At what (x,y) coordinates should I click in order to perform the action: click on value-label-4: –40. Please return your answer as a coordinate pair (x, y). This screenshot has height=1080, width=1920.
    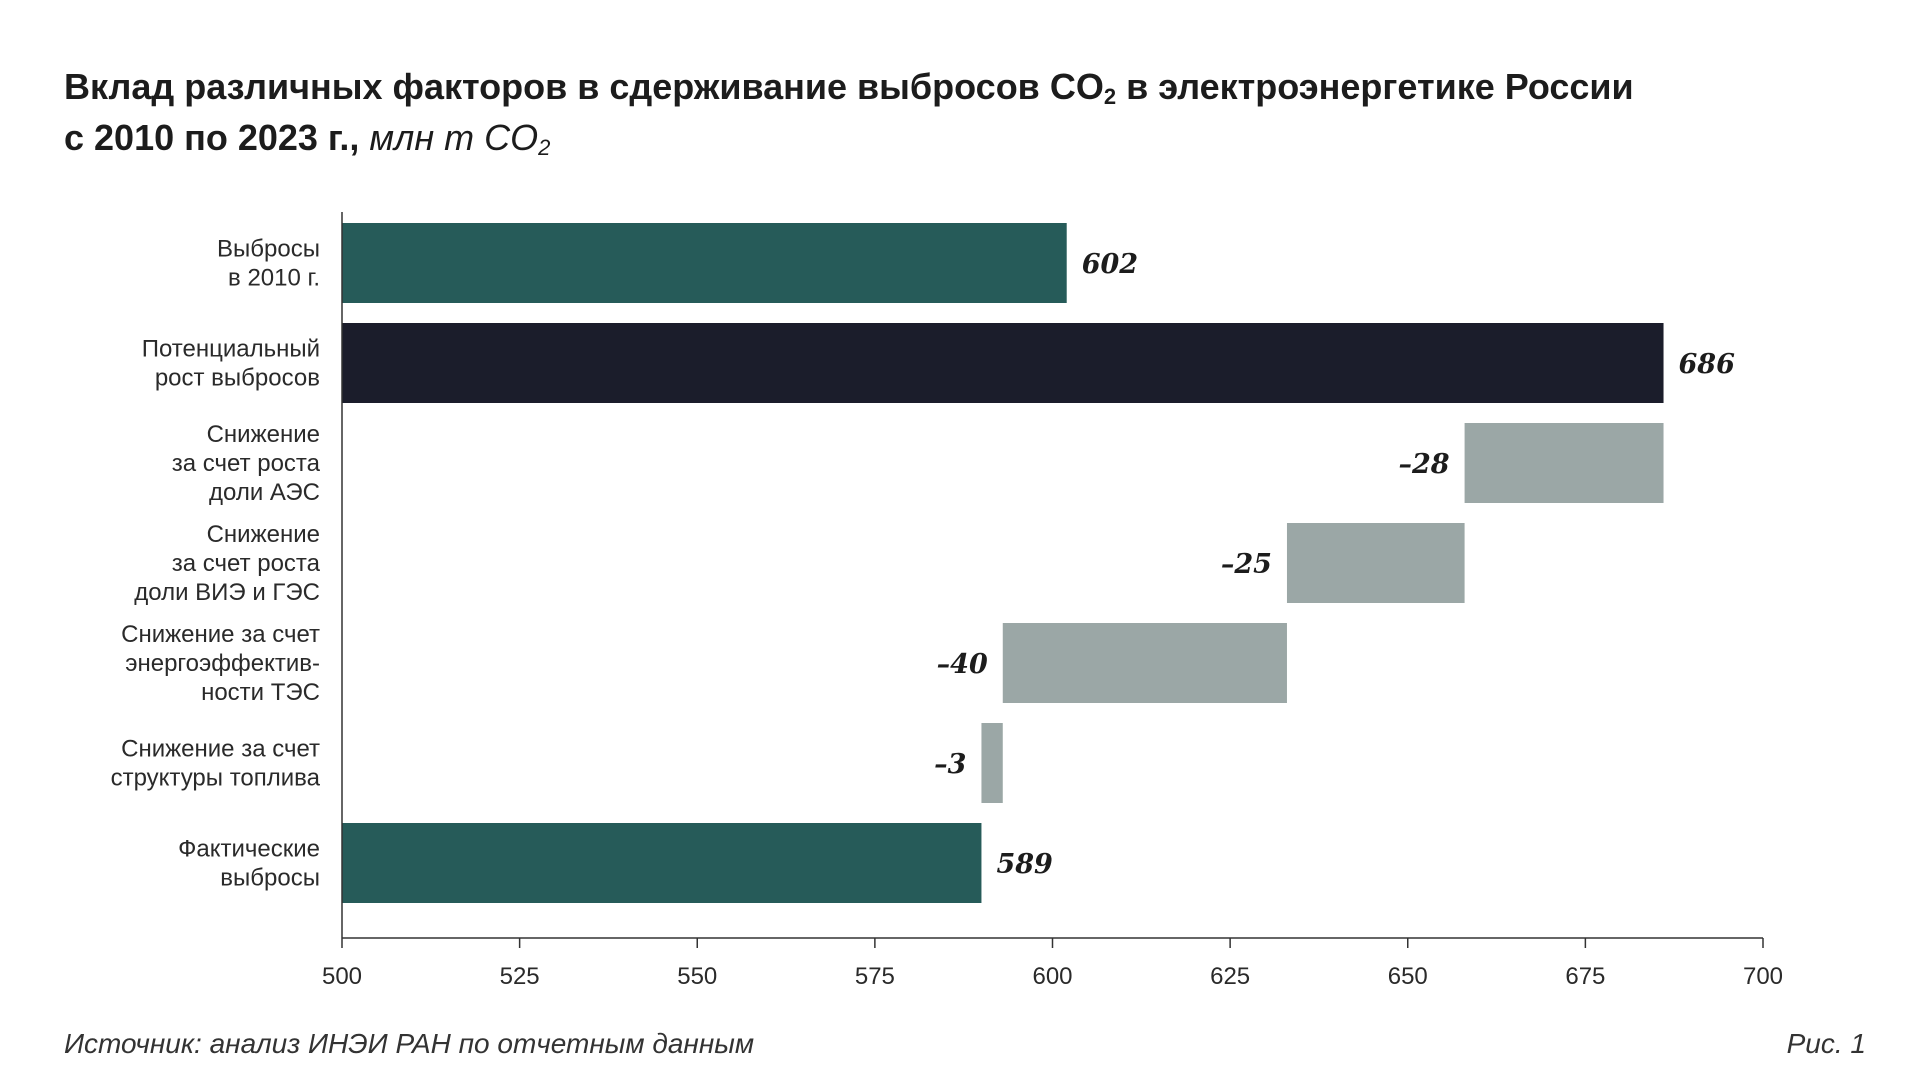
    Looking at the image, I should click on (962, 664).